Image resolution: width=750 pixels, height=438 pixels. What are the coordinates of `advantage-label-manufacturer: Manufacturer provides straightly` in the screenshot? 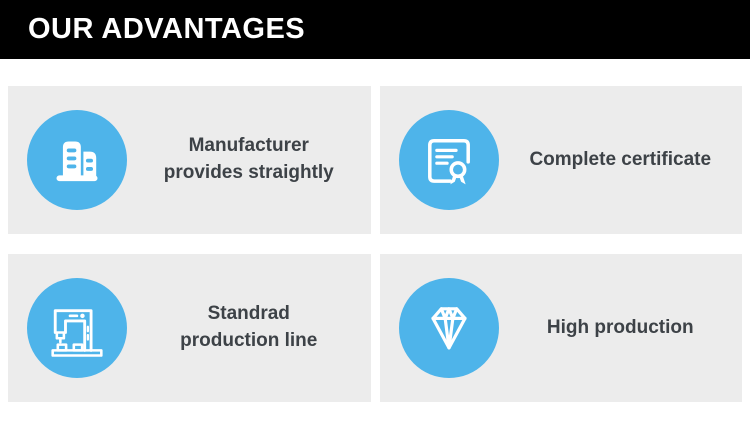 It's located at (248, 159).